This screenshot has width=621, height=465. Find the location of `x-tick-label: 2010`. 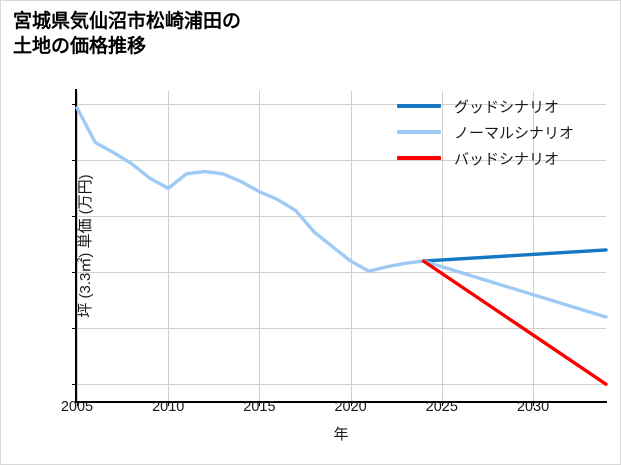

x-tick-label: 2010 is located at coordinates (168, 407).